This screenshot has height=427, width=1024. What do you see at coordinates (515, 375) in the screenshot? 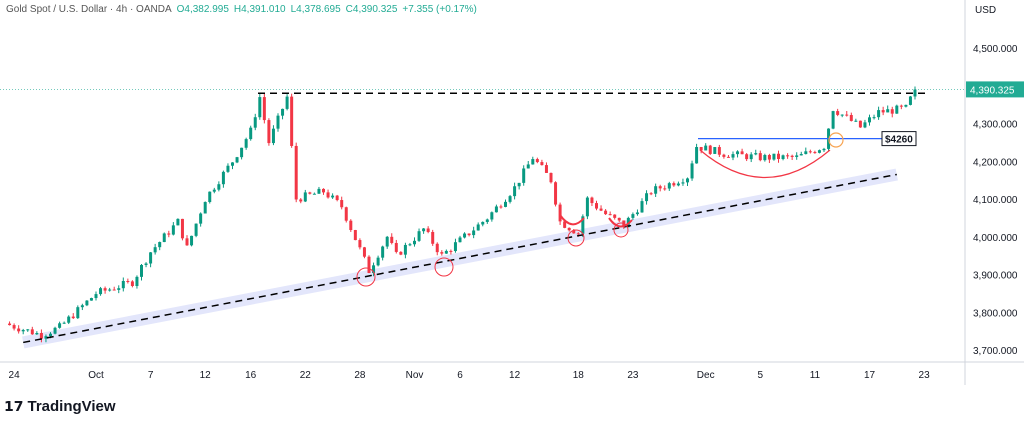
I see `x-tick-label: 12` at bounding box center [515, 375].